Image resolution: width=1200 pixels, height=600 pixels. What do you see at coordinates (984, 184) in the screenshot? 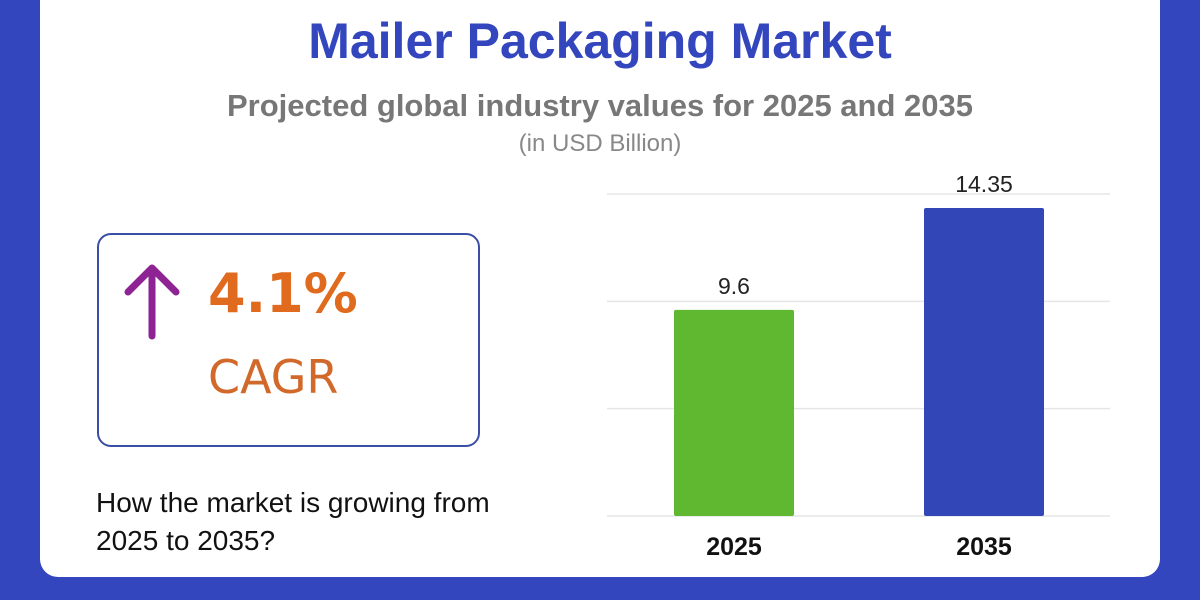
I see `data-label: 14.35` at bounding box center [984, 184].